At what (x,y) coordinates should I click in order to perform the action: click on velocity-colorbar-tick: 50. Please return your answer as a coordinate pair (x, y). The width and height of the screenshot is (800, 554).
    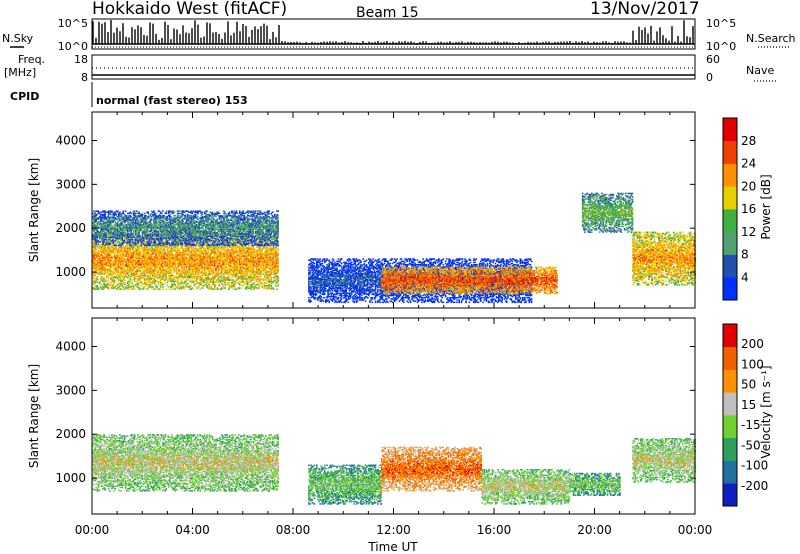
    Looking at the image, I should click on (748, 385).